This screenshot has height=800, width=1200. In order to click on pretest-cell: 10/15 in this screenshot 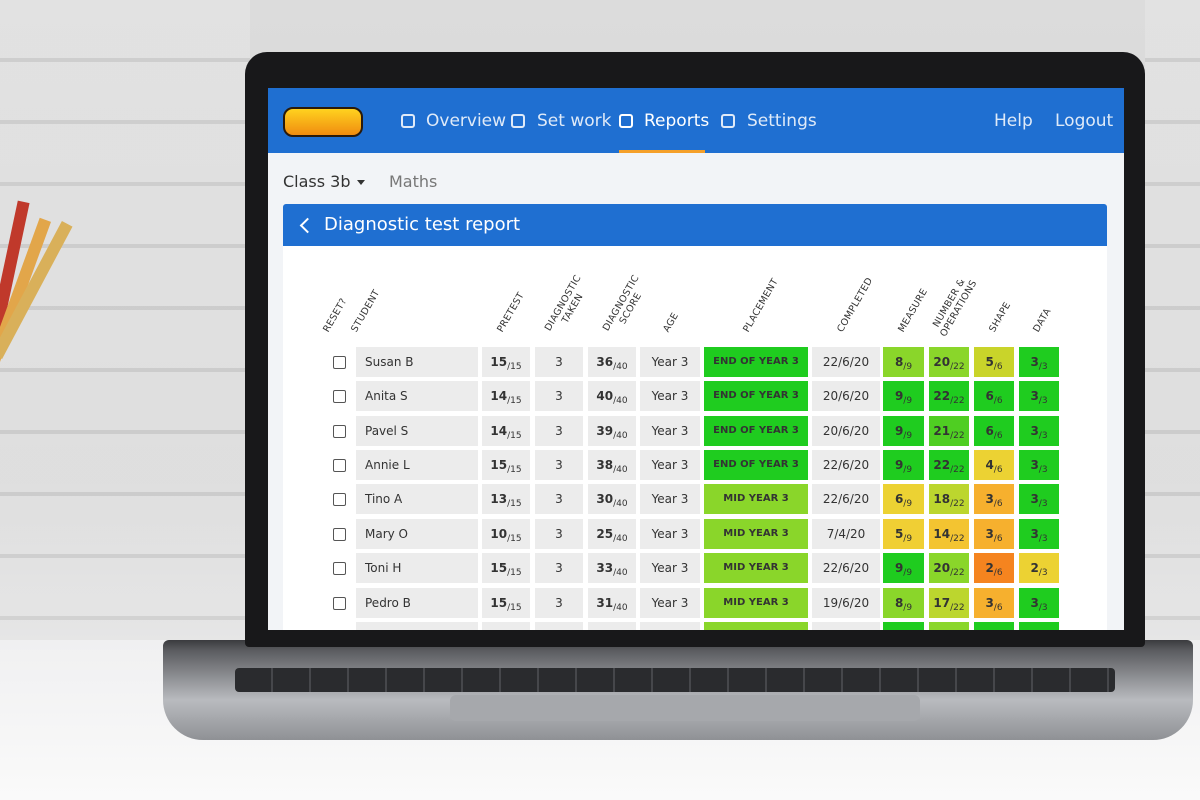, I will do `click(506, 534)`.